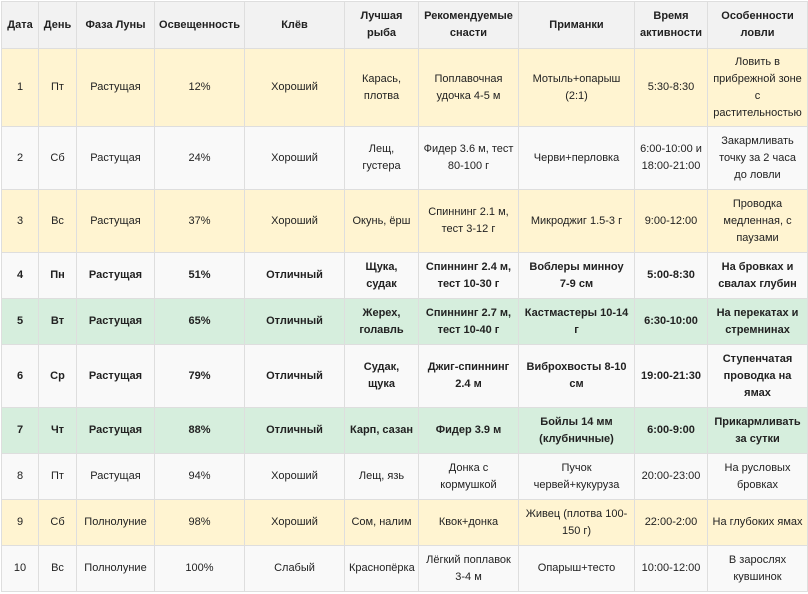 The image size is (808, 594). I want to click on cell-date: 7, so click(20, 430).